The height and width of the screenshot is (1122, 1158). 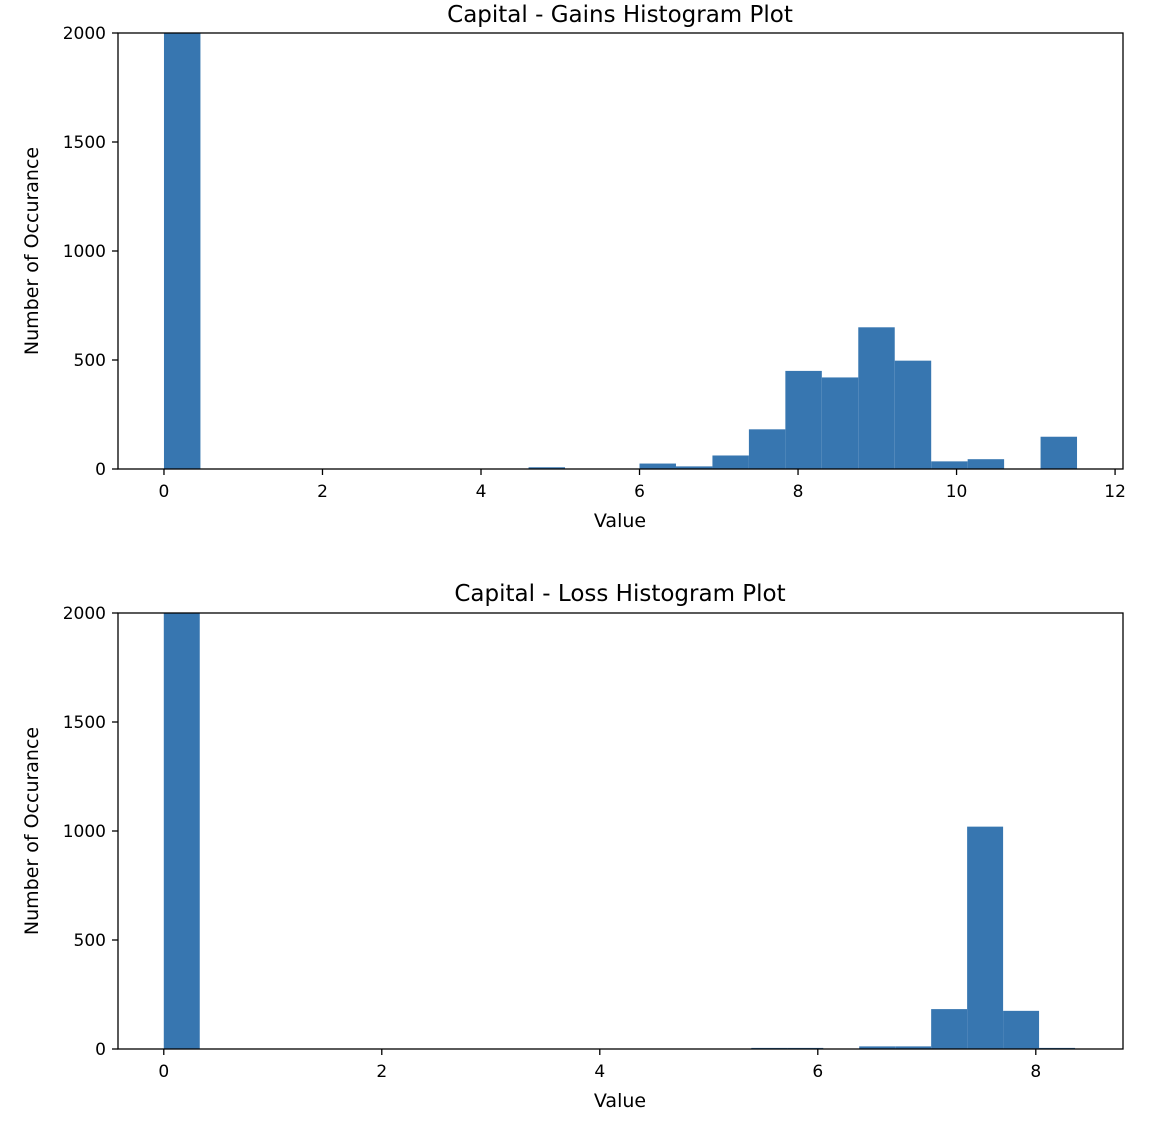 What do you see at coordinates (619, 594) in the screenshot?
I see `chart-title: Capital - Loss Histogram Plot` at bounding box center [619, 594].